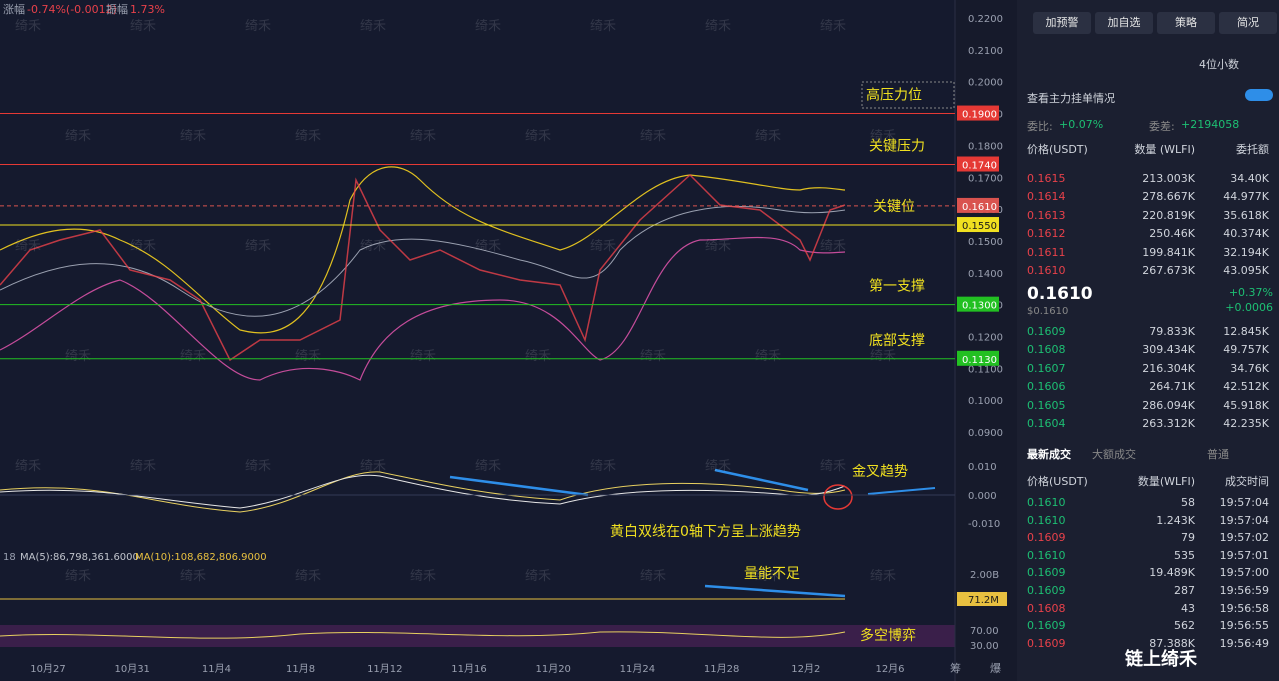  What do you see at coordinates (1150, 626) in the screenshot?
I see `trade-row: 0.1609 562 19:56:55` at bounding box center [1150, 626].